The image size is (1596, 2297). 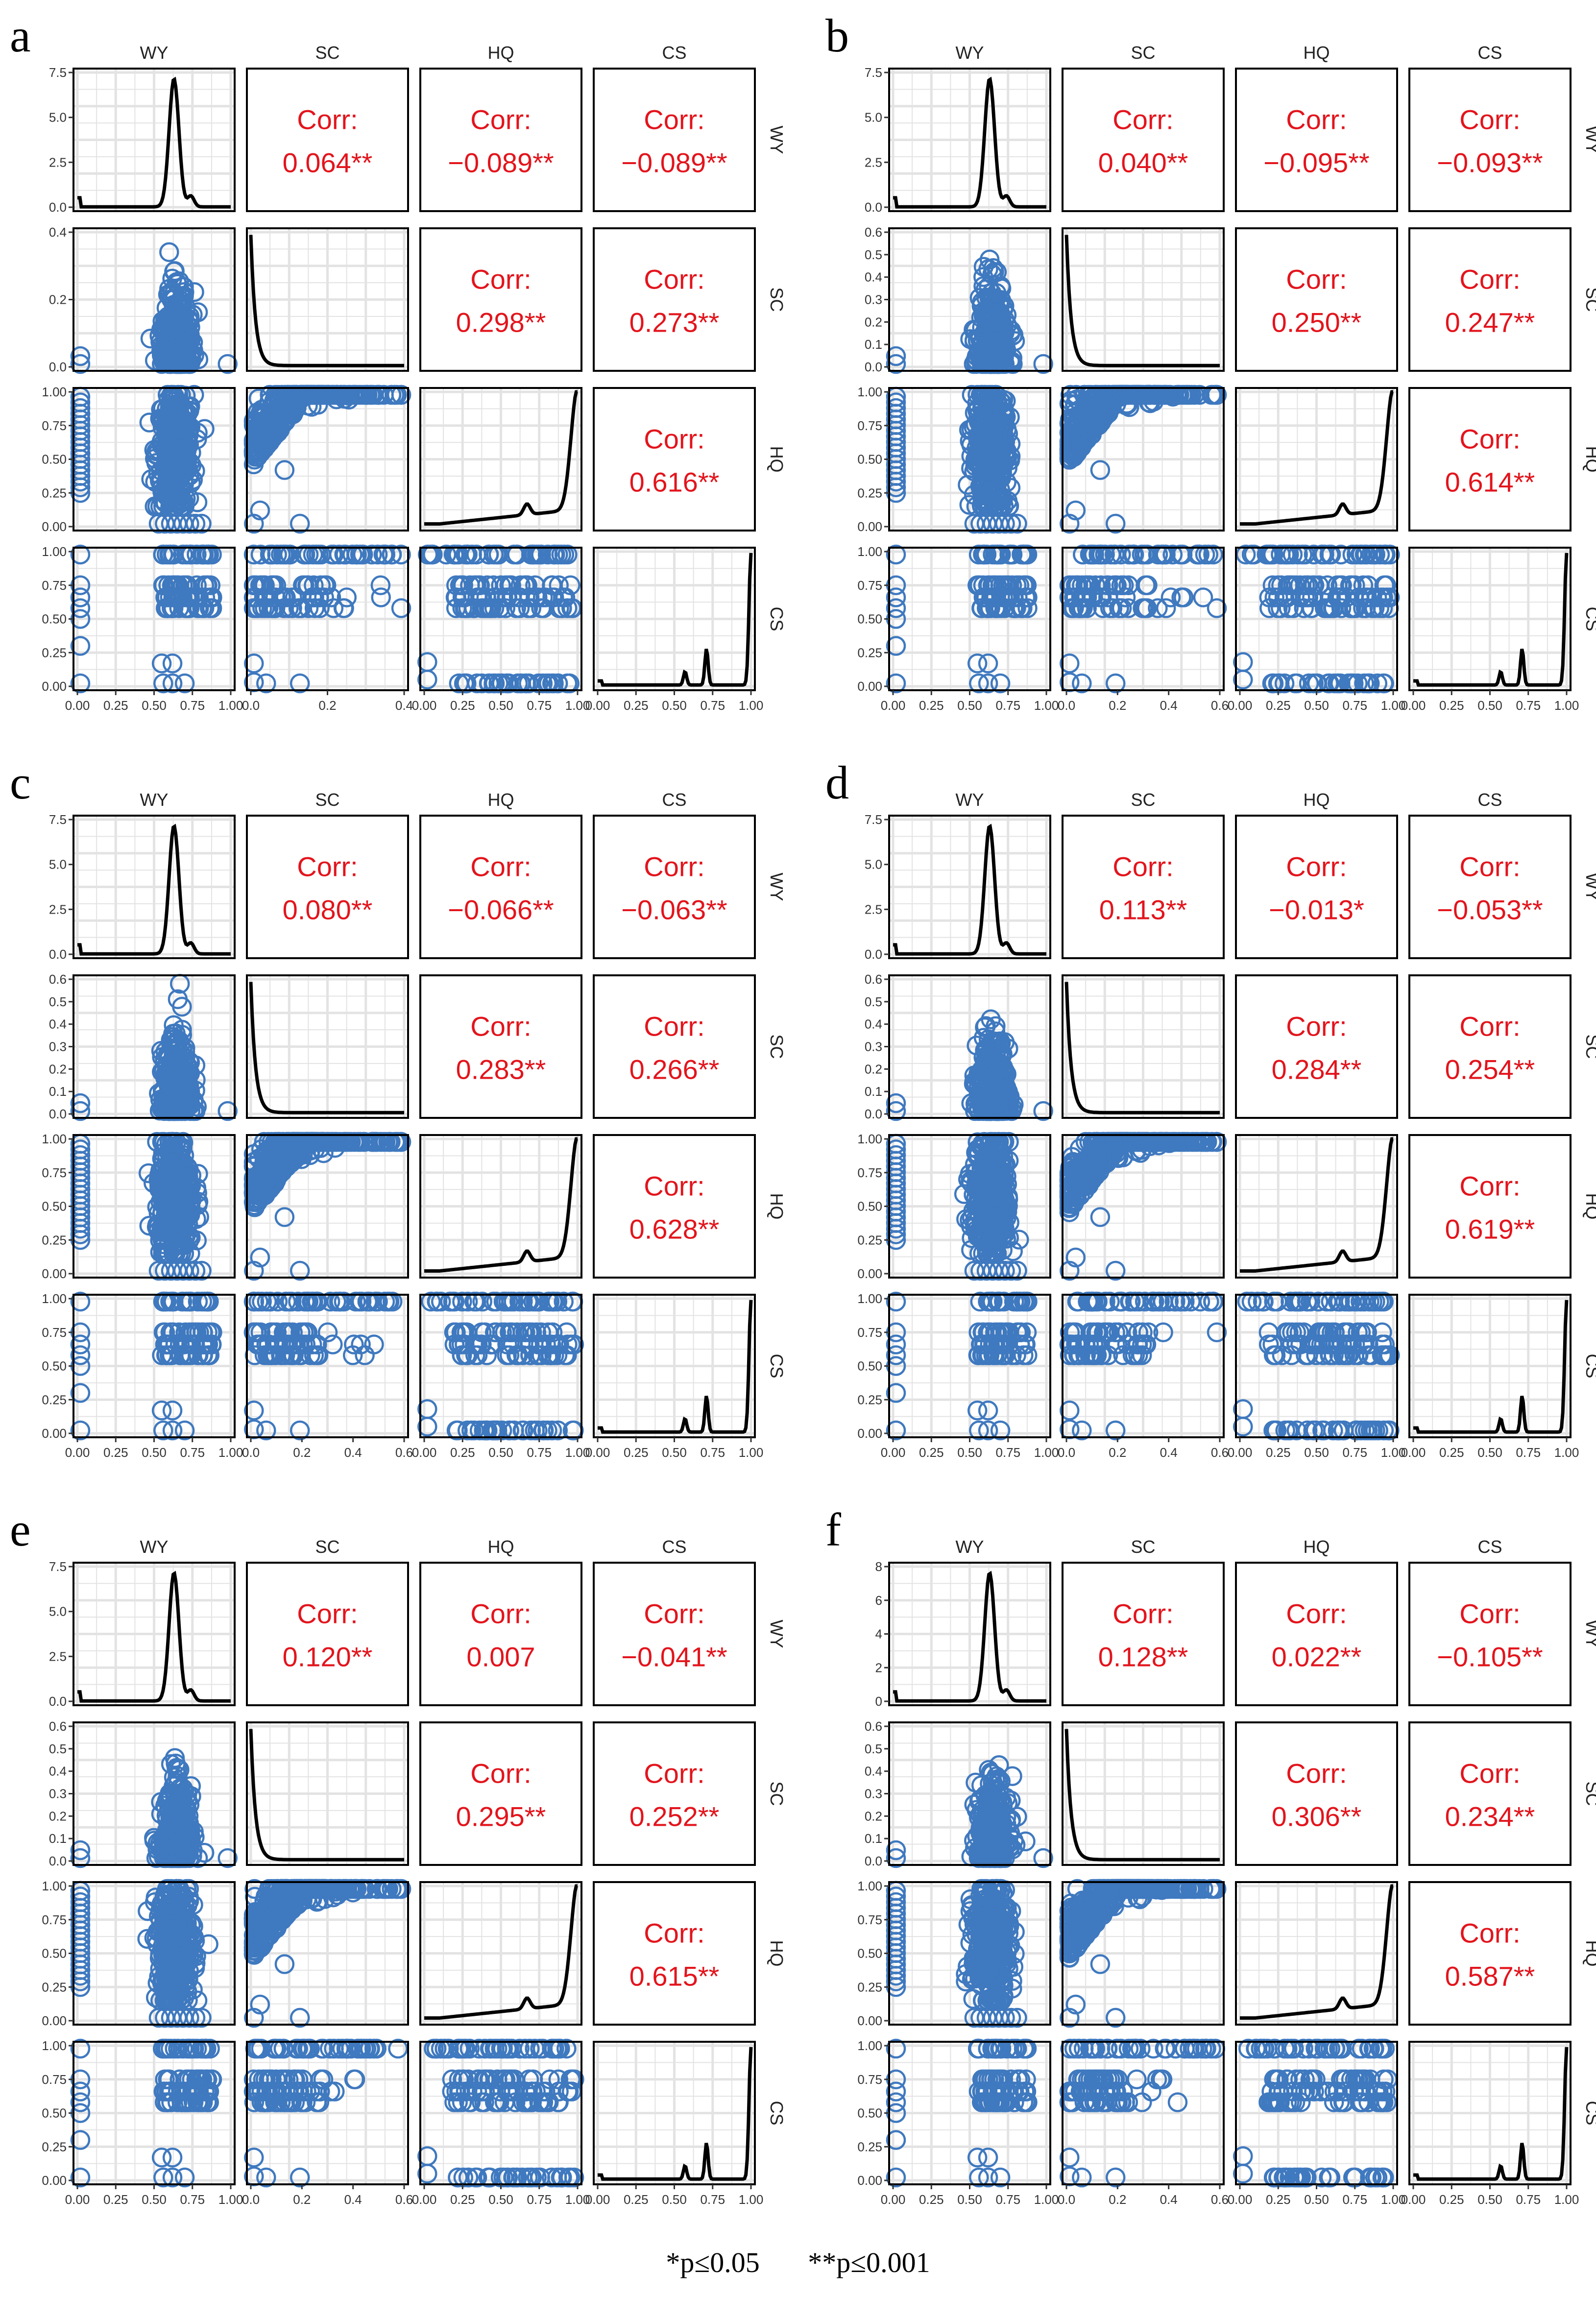 I want to click on axis-sc-ytick: 0.3, so click(x=58, y=1047).